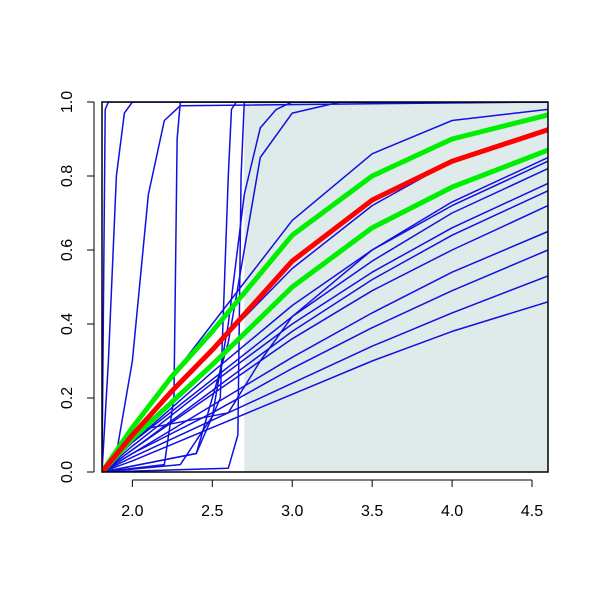 This screenshot has height=600, width=600. Describe the element at coordinates (212, 511) in the screenshot. I see `x-tick-label: 2.5` at that location.